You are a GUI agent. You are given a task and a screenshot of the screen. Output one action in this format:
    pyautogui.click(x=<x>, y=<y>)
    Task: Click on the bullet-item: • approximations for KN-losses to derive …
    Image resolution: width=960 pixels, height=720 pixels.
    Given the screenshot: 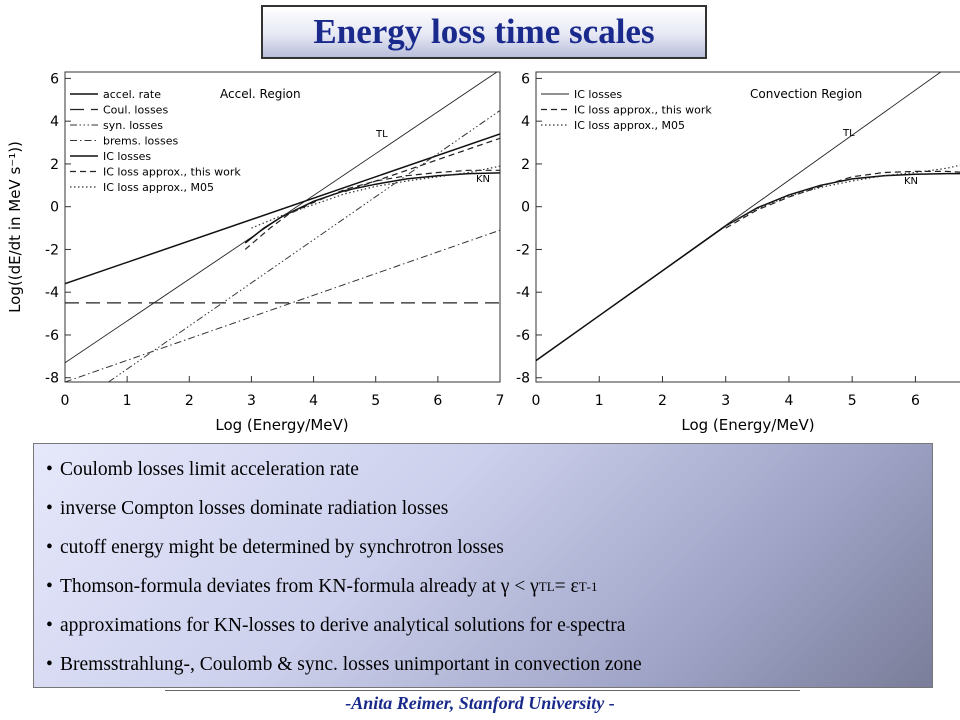 What is the action you would take?
    pyautogui.click(x=489, y=625)
    